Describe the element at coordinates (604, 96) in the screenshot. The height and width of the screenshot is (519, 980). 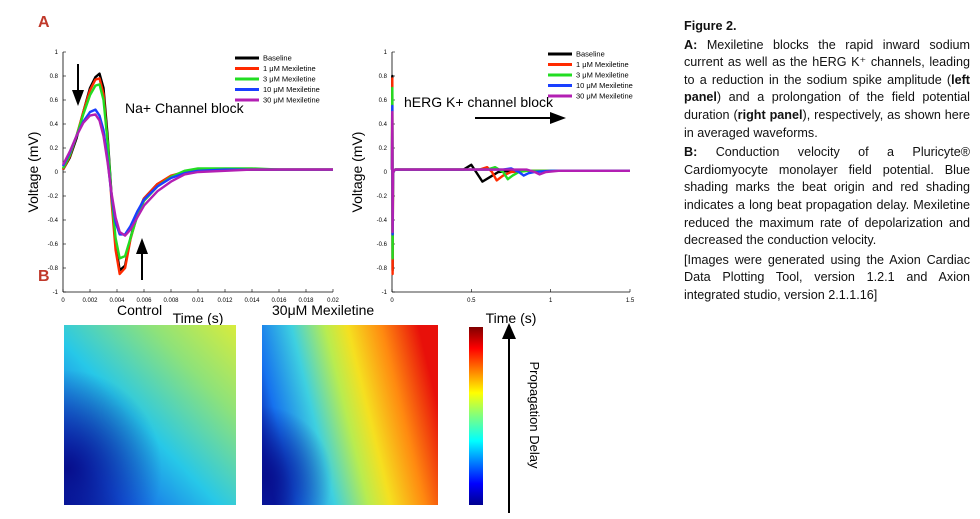
I see `c2-legend-label-4: 30 μM Mexiletine` at that location.